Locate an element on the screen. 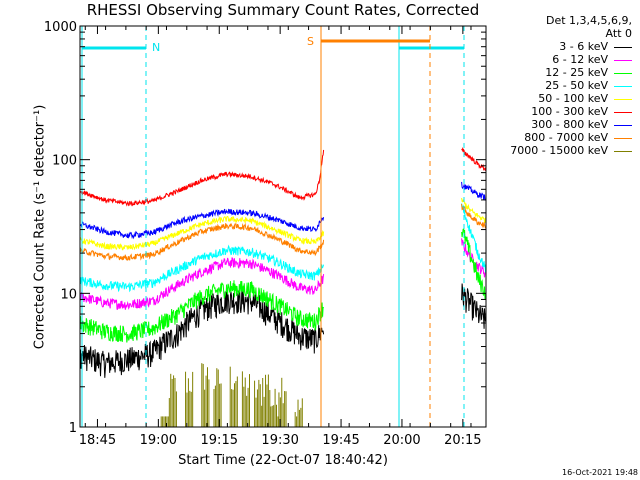 Image resolution: width=640 pixels, height=480 pixels. x-tick-label: 19:00 is located at coordinates (158, 440).